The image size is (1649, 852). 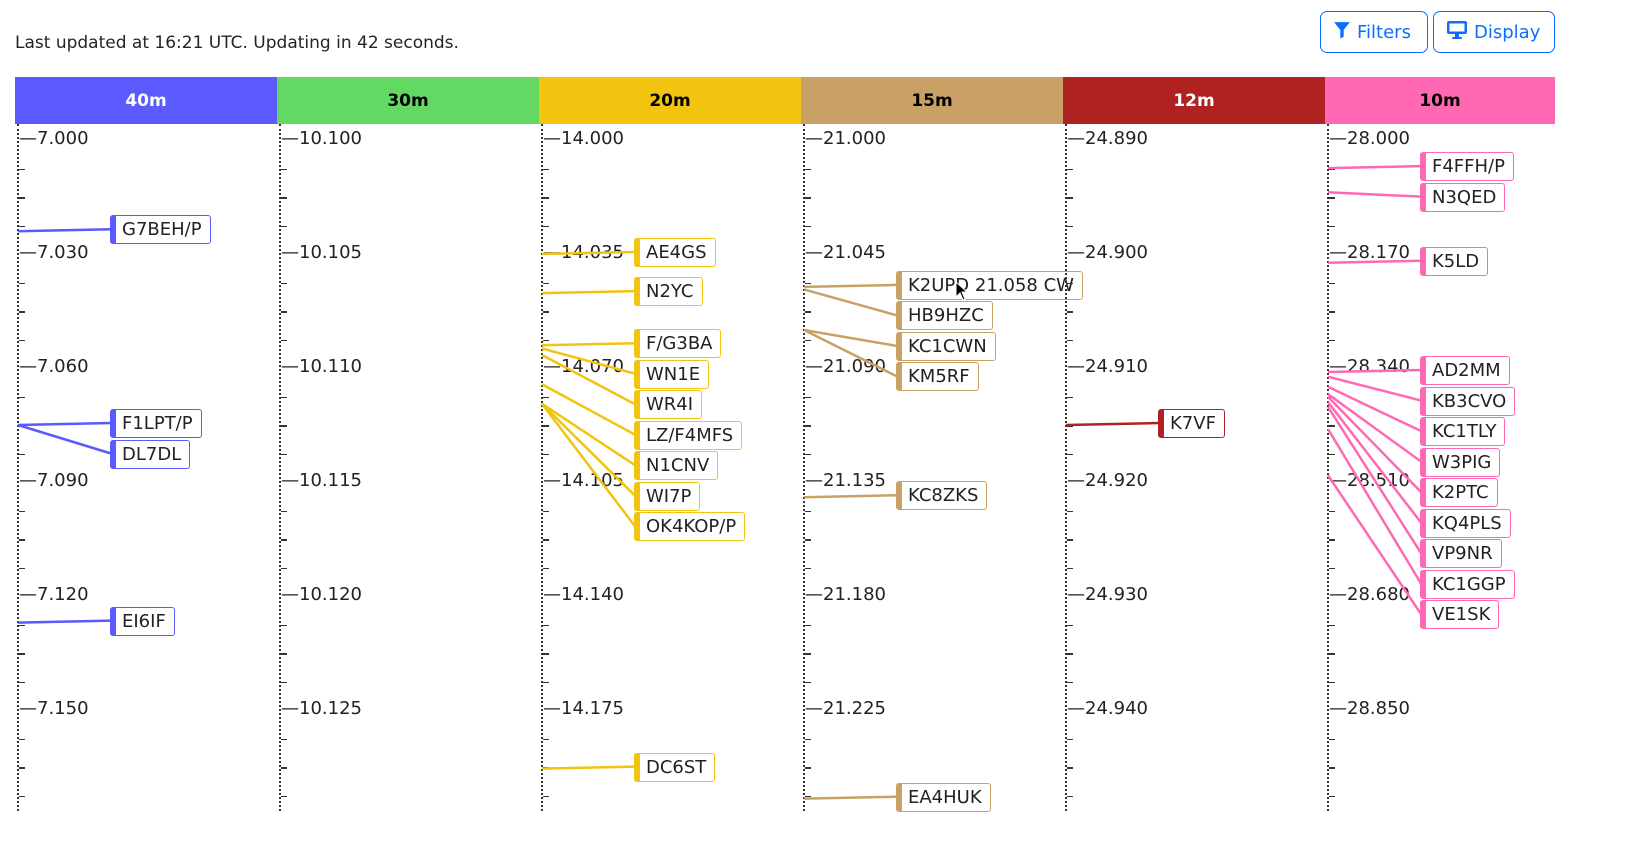 I want to click on spot-label: VP9NR, so click(x=1461, y=554).